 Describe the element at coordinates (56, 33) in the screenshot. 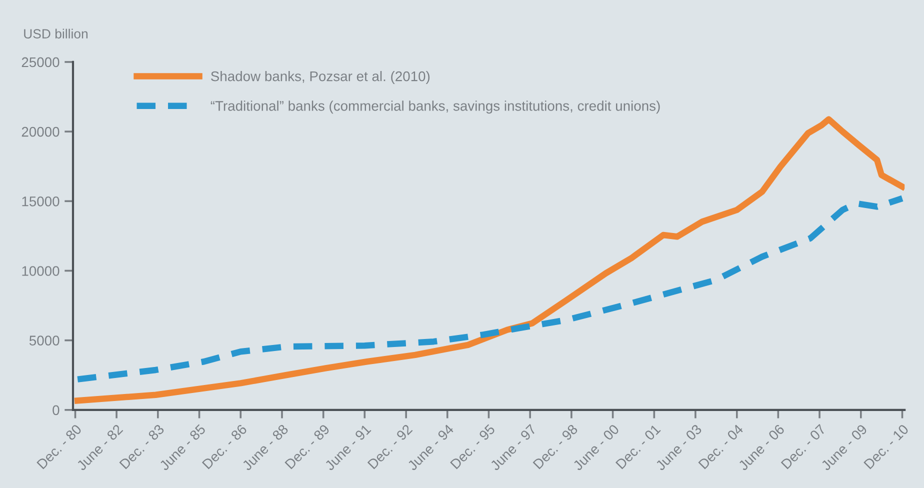

I see `y-axis-title: USD billion` at that location.